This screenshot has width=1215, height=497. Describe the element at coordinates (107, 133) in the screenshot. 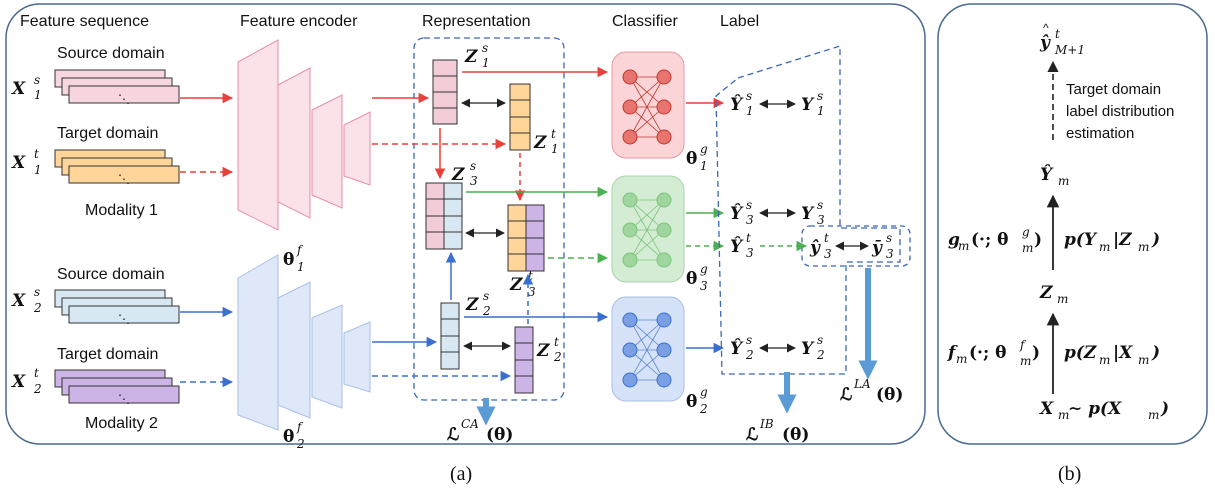

I see `target-domain-1-label: Target domain` at that location.